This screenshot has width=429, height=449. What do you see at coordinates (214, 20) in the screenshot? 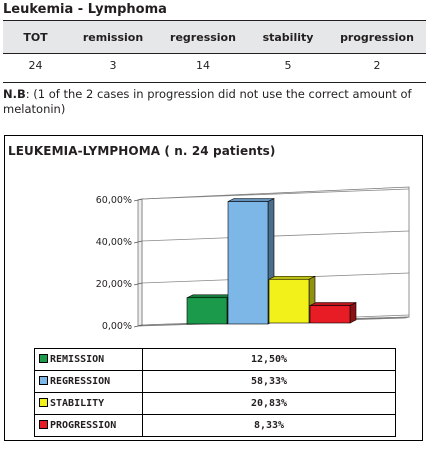
I see `title-rule` at bounding box center [214, 20].